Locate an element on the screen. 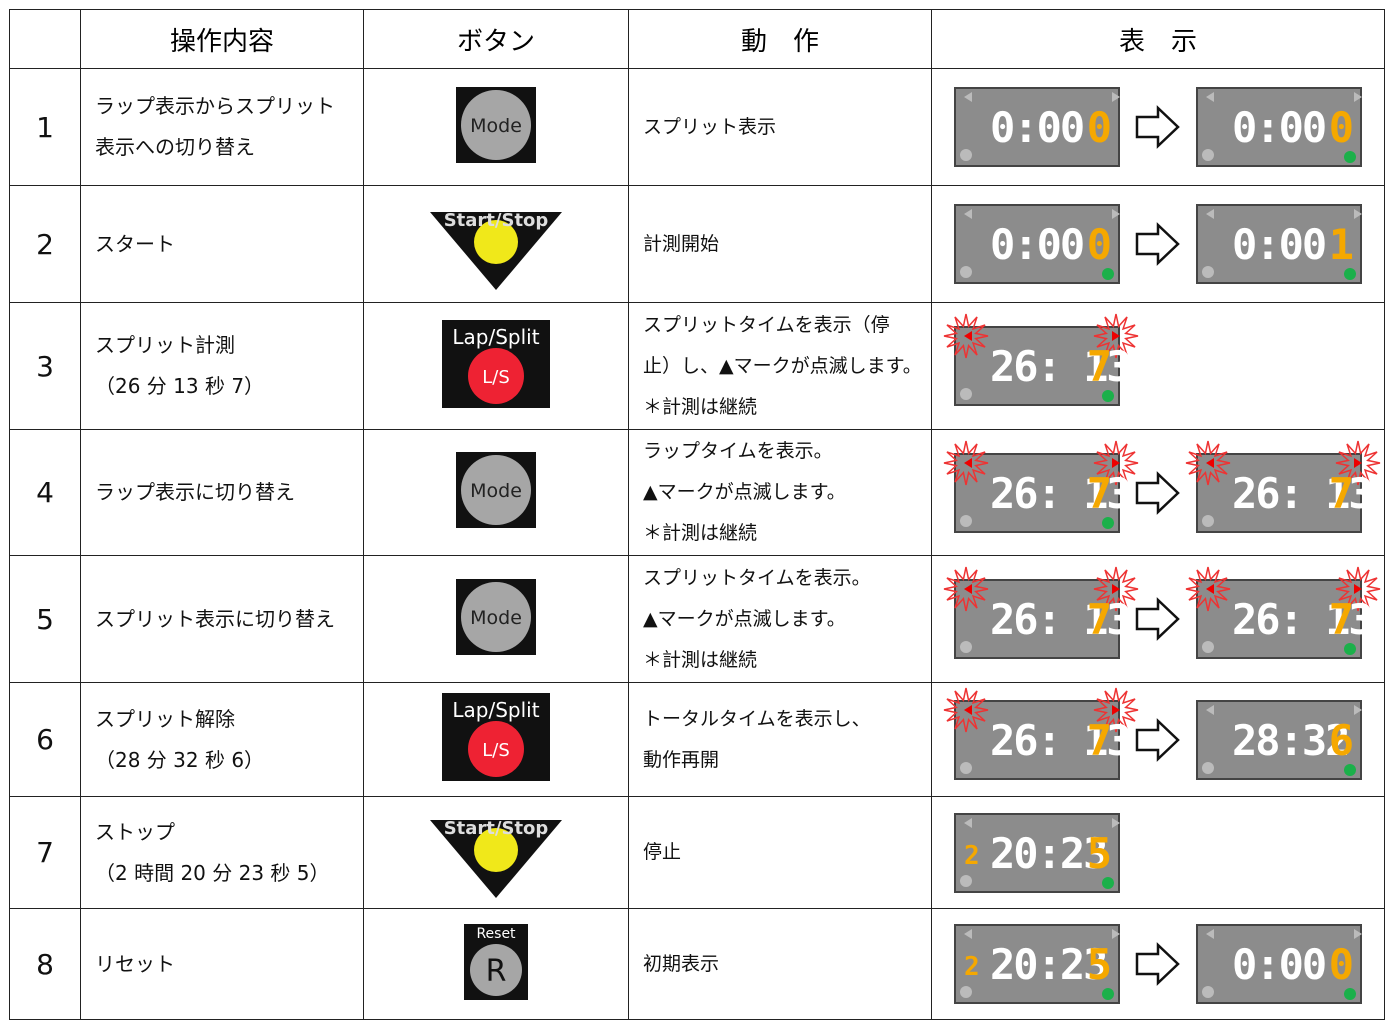  action-line: ▲マークが点滅します。 is located at coordinates (744, 492).